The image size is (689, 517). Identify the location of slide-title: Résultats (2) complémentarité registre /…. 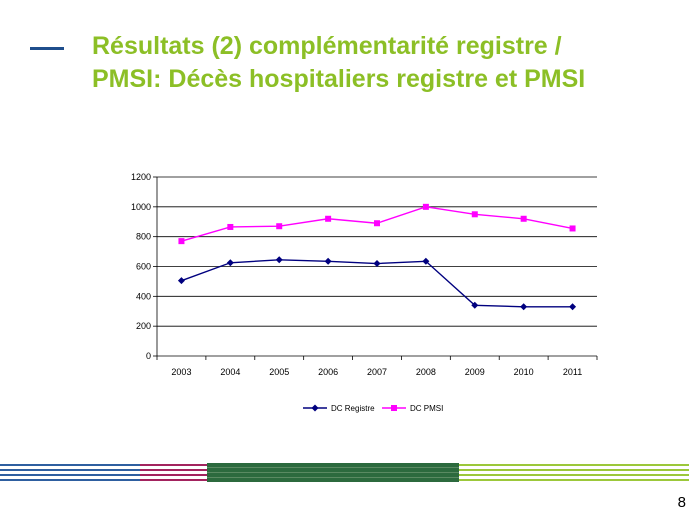
(382, 63).